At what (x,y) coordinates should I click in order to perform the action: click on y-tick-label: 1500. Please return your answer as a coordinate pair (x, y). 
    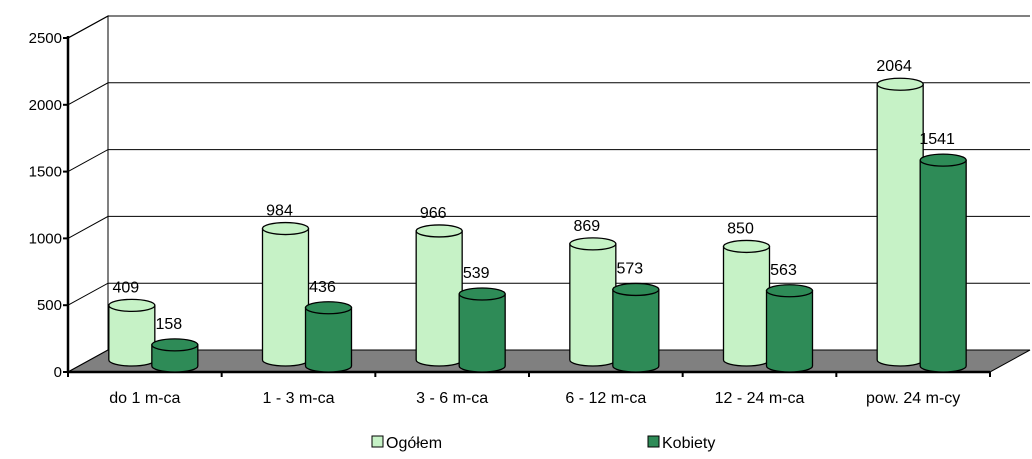
    Looking at the image, I should click on (45, 172).